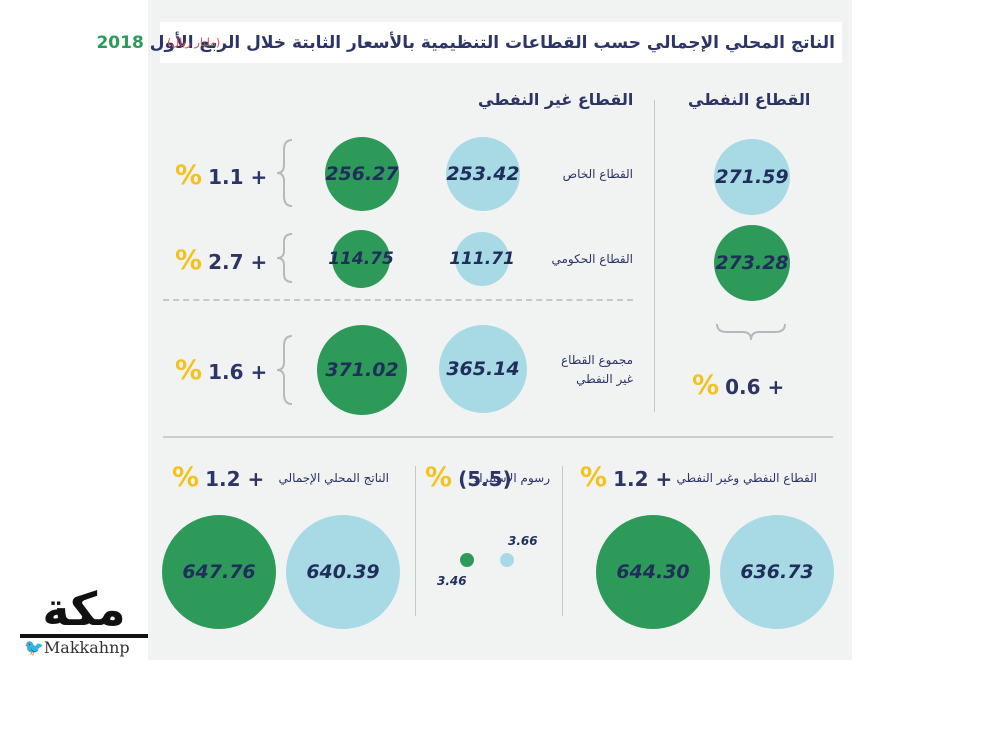 Image resolution: width=1000 pixels, height=750 pixels. Describe the element at coordinates (523, 541) in the screenshot. I see `import-blue-value: 3.66` at that location.